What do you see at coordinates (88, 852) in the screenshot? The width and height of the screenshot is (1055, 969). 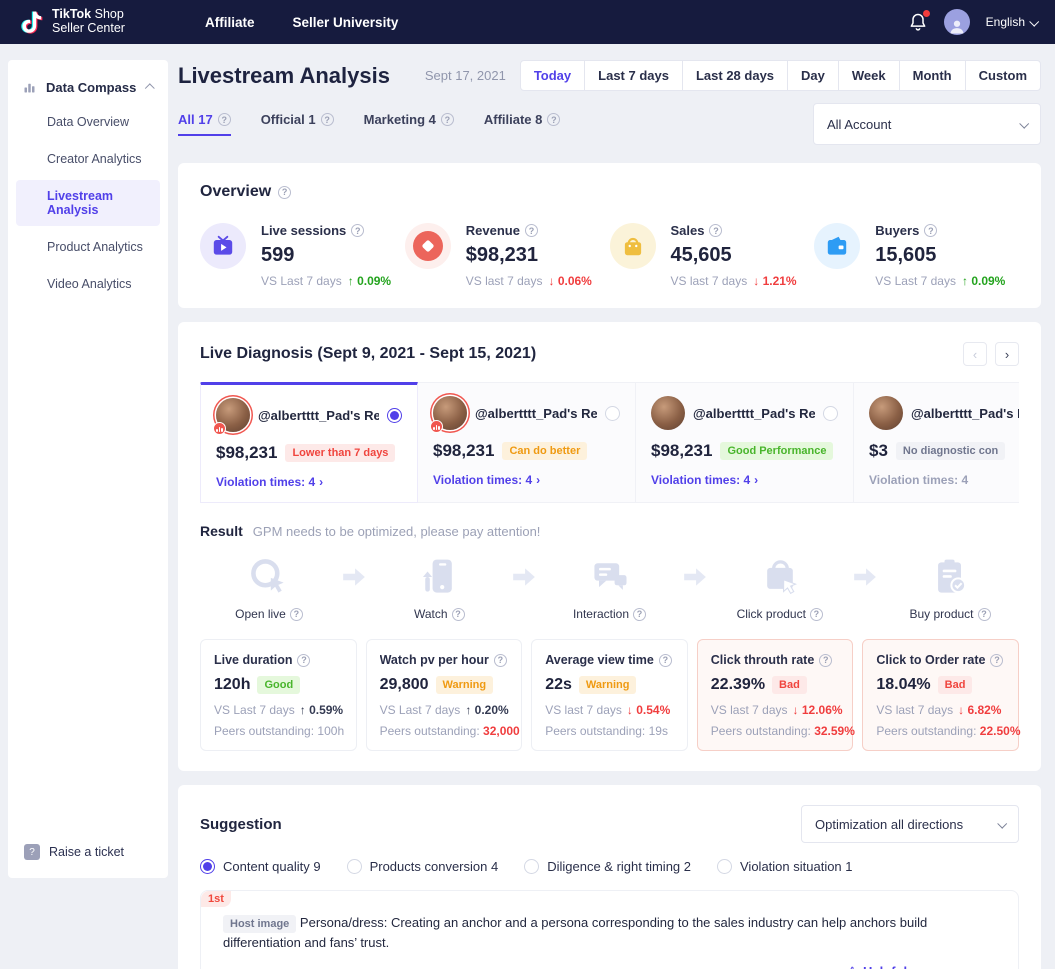 I see `raise-a-ticket: ? Raise a ticket` at bounding box center [88, 852].